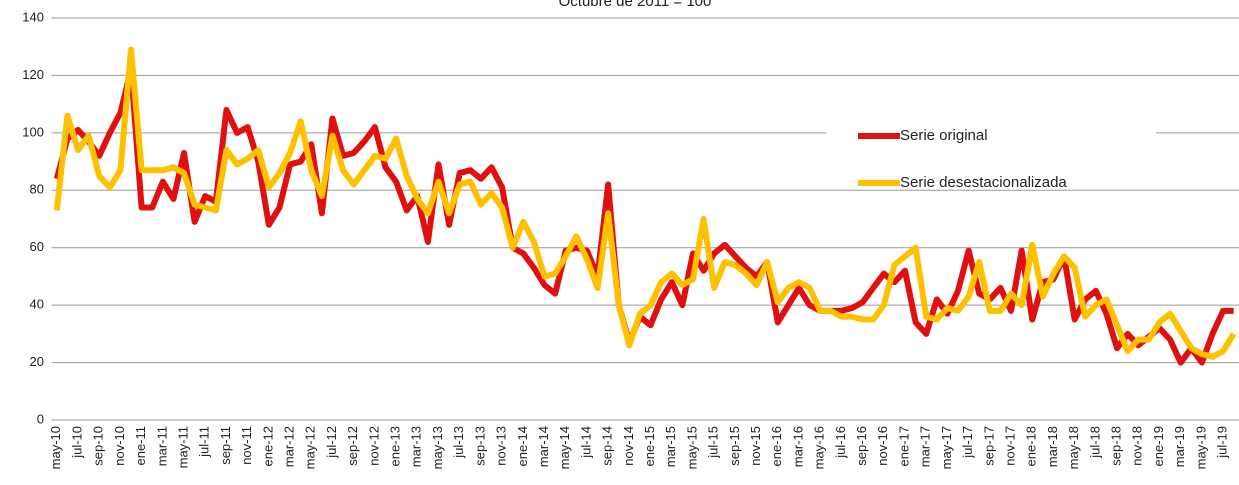 The image size is (1239, 485). I want to click on x-tick-label: may-16, so click(819, 447).